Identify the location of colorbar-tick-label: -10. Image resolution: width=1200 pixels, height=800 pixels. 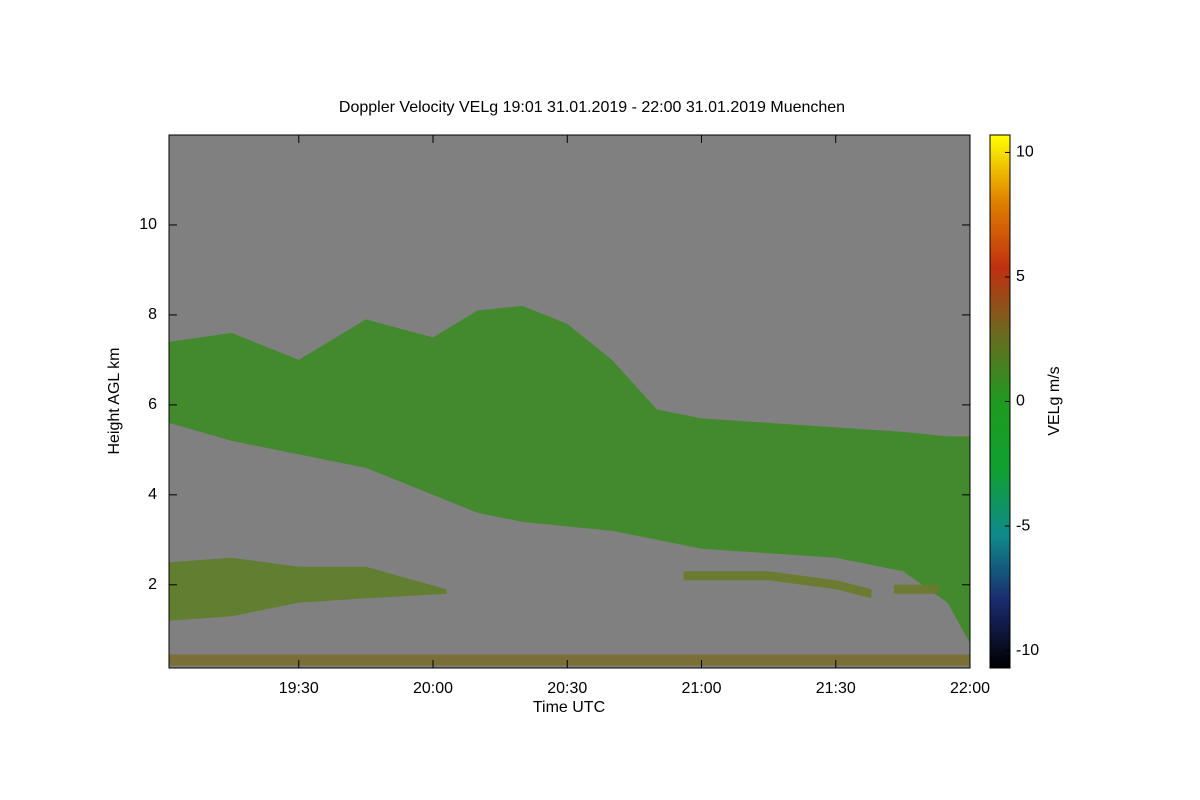
(1027, 650).